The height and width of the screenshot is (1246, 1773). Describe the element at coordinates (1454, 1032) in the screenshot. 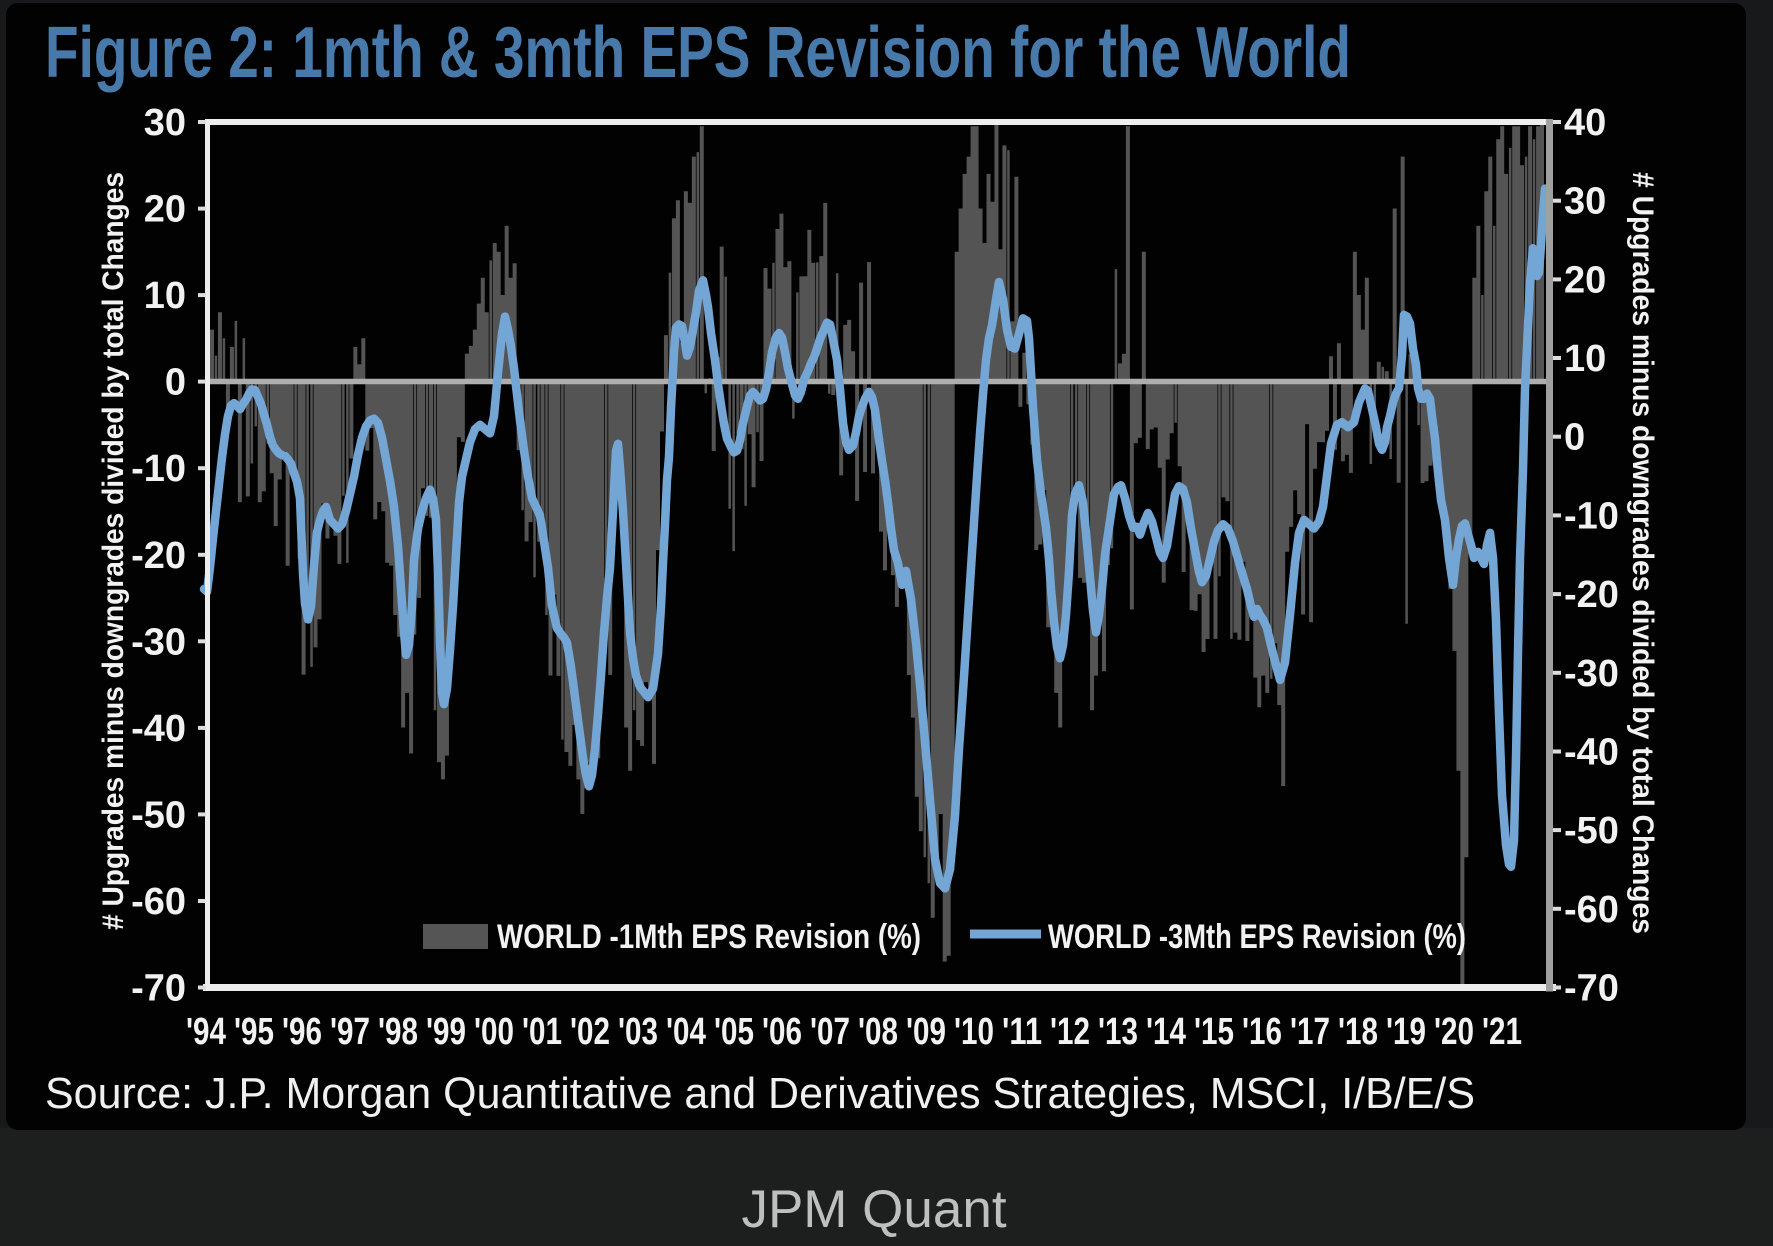

I see `svg-text: '20` at that location.